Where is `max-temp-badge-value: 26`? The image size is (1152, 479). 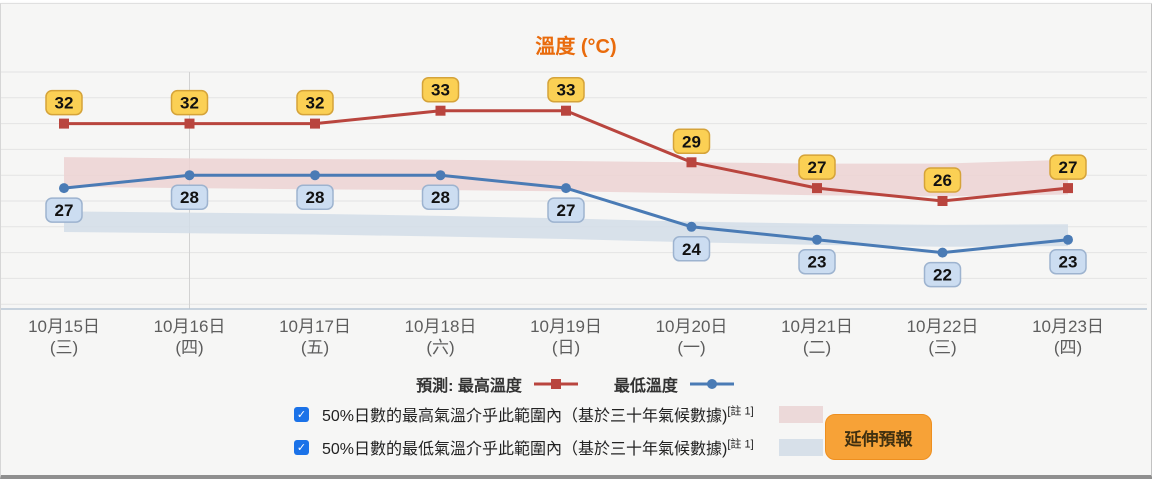 max-temp-badge-value: 26 is located at coordinates (942, 180).